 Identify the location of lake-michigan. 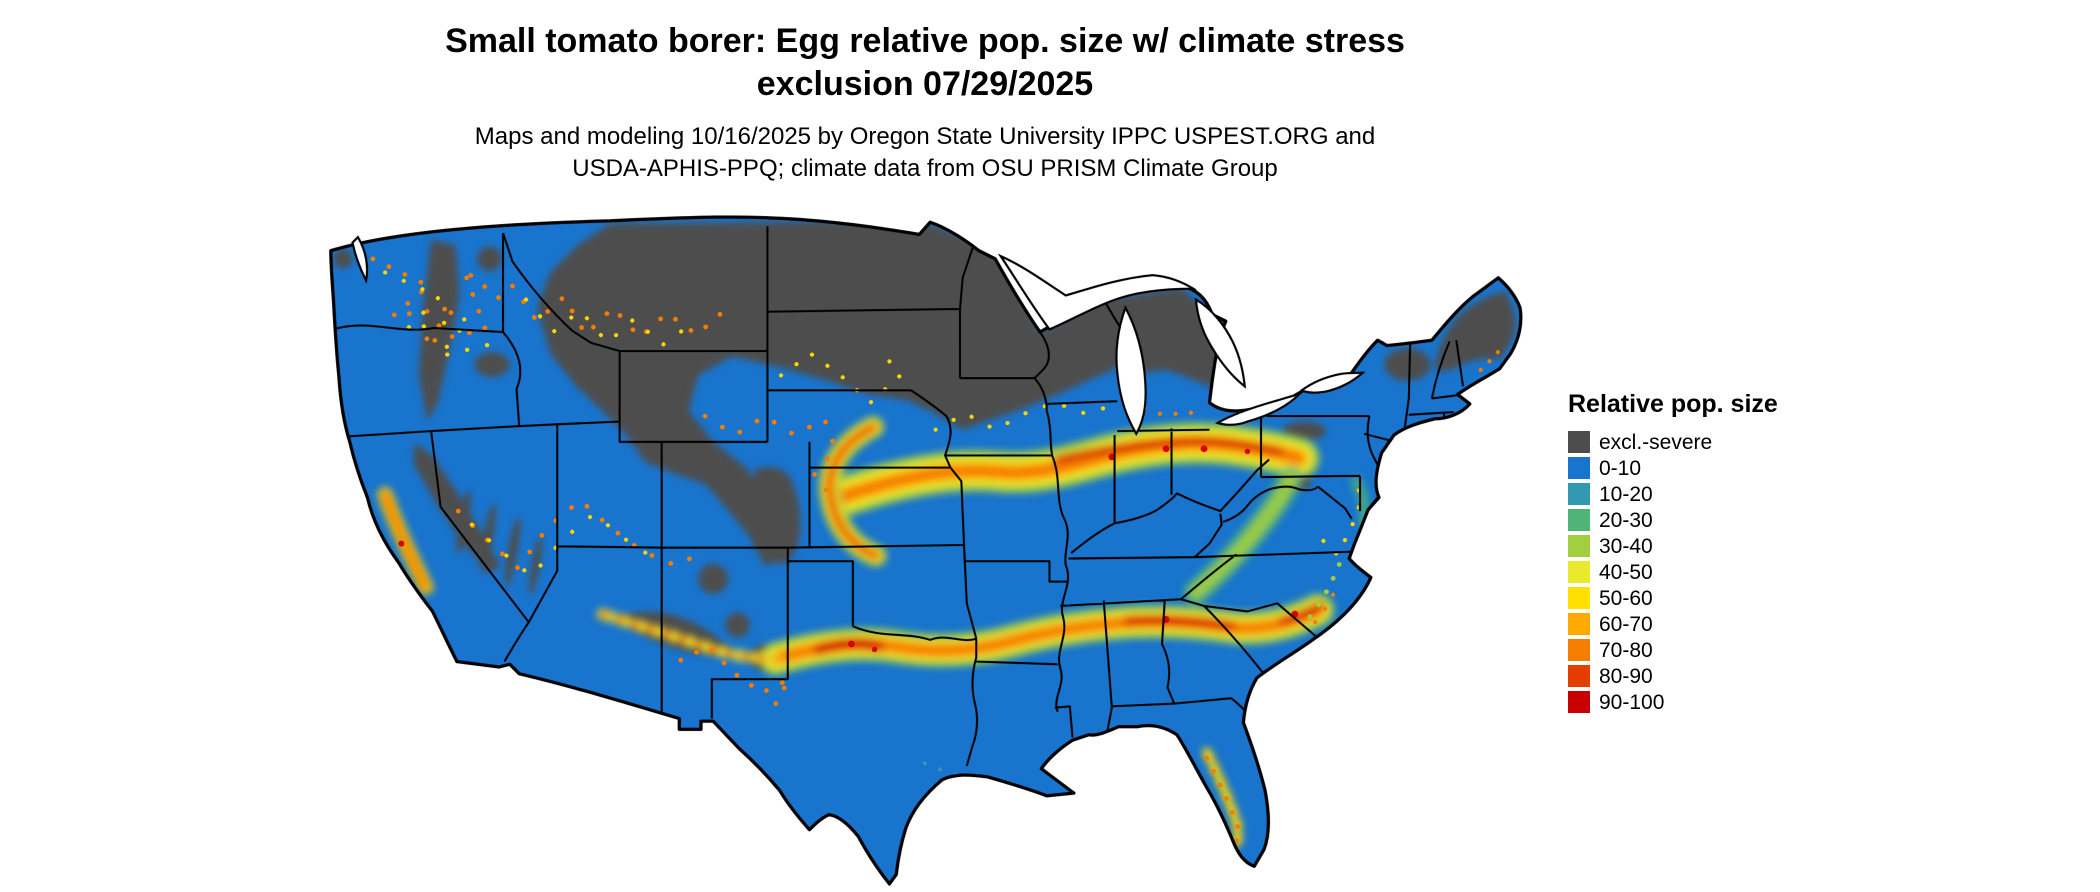
(1131, 370).